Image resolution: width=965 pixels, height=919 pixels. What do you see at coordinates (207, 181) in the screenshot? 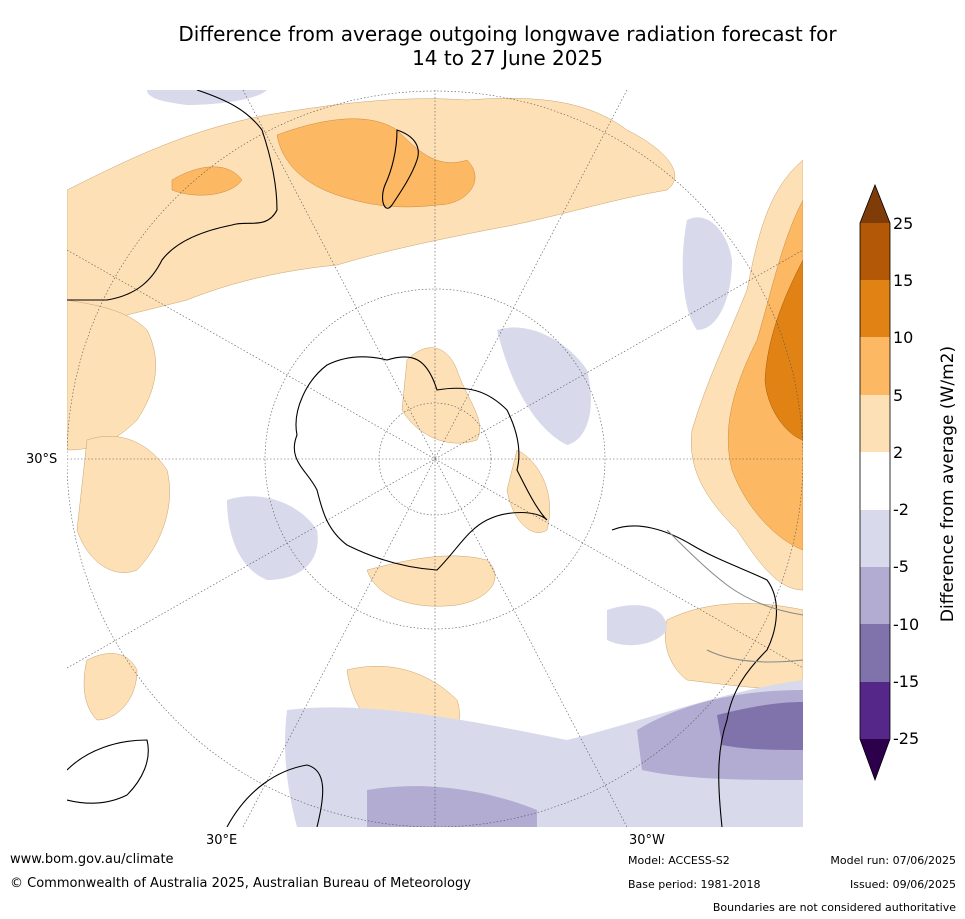
I see `anomaly-5-10-small` at bounding box center [207, 181].